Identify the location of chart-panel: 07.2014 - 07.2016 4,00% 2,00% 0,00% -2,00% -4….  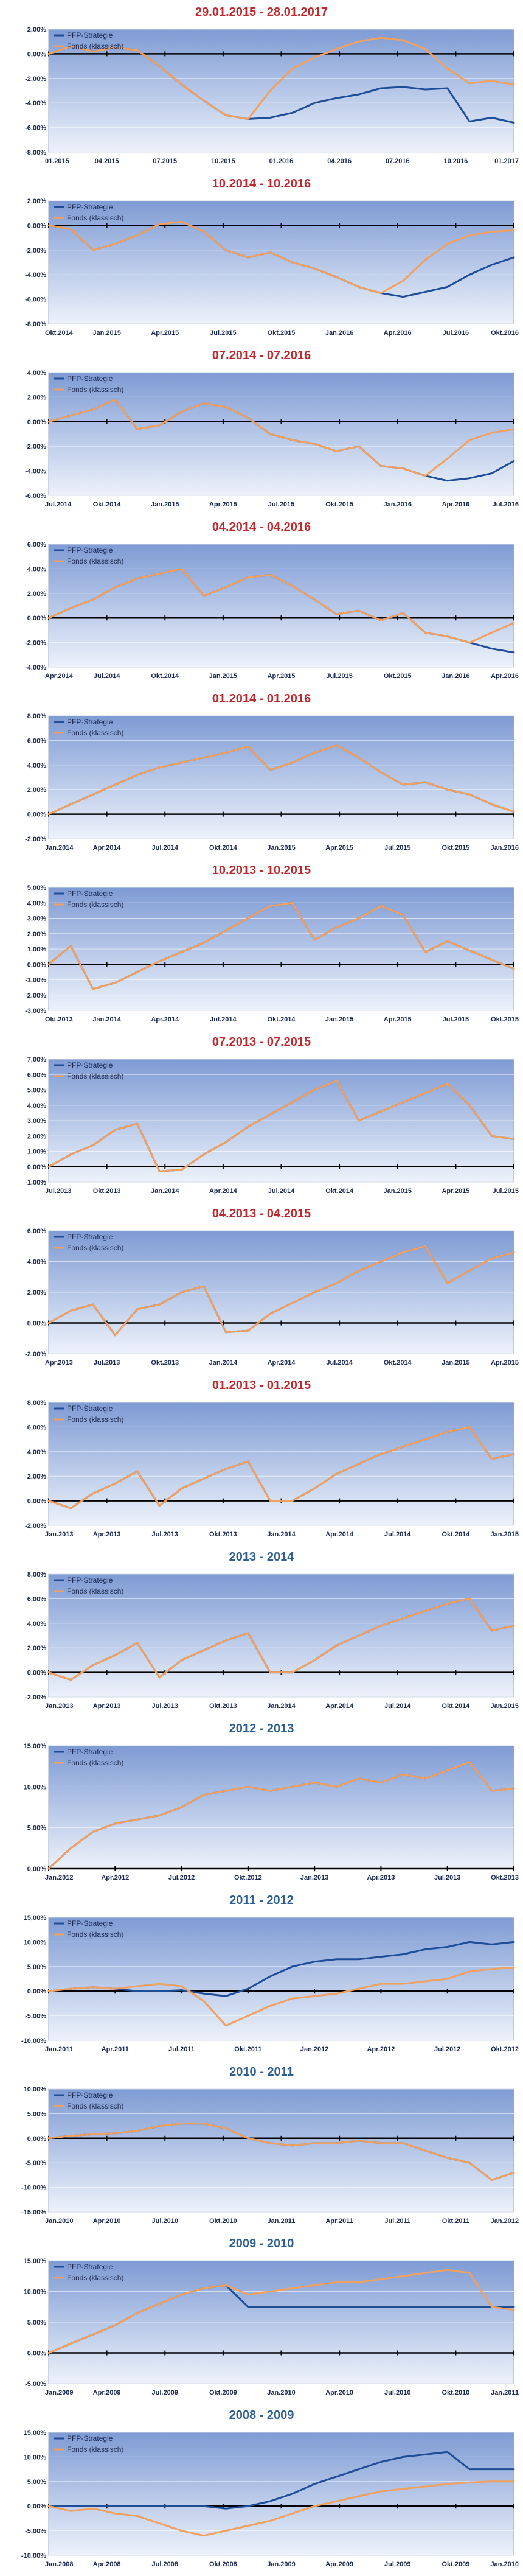
(261, 429).